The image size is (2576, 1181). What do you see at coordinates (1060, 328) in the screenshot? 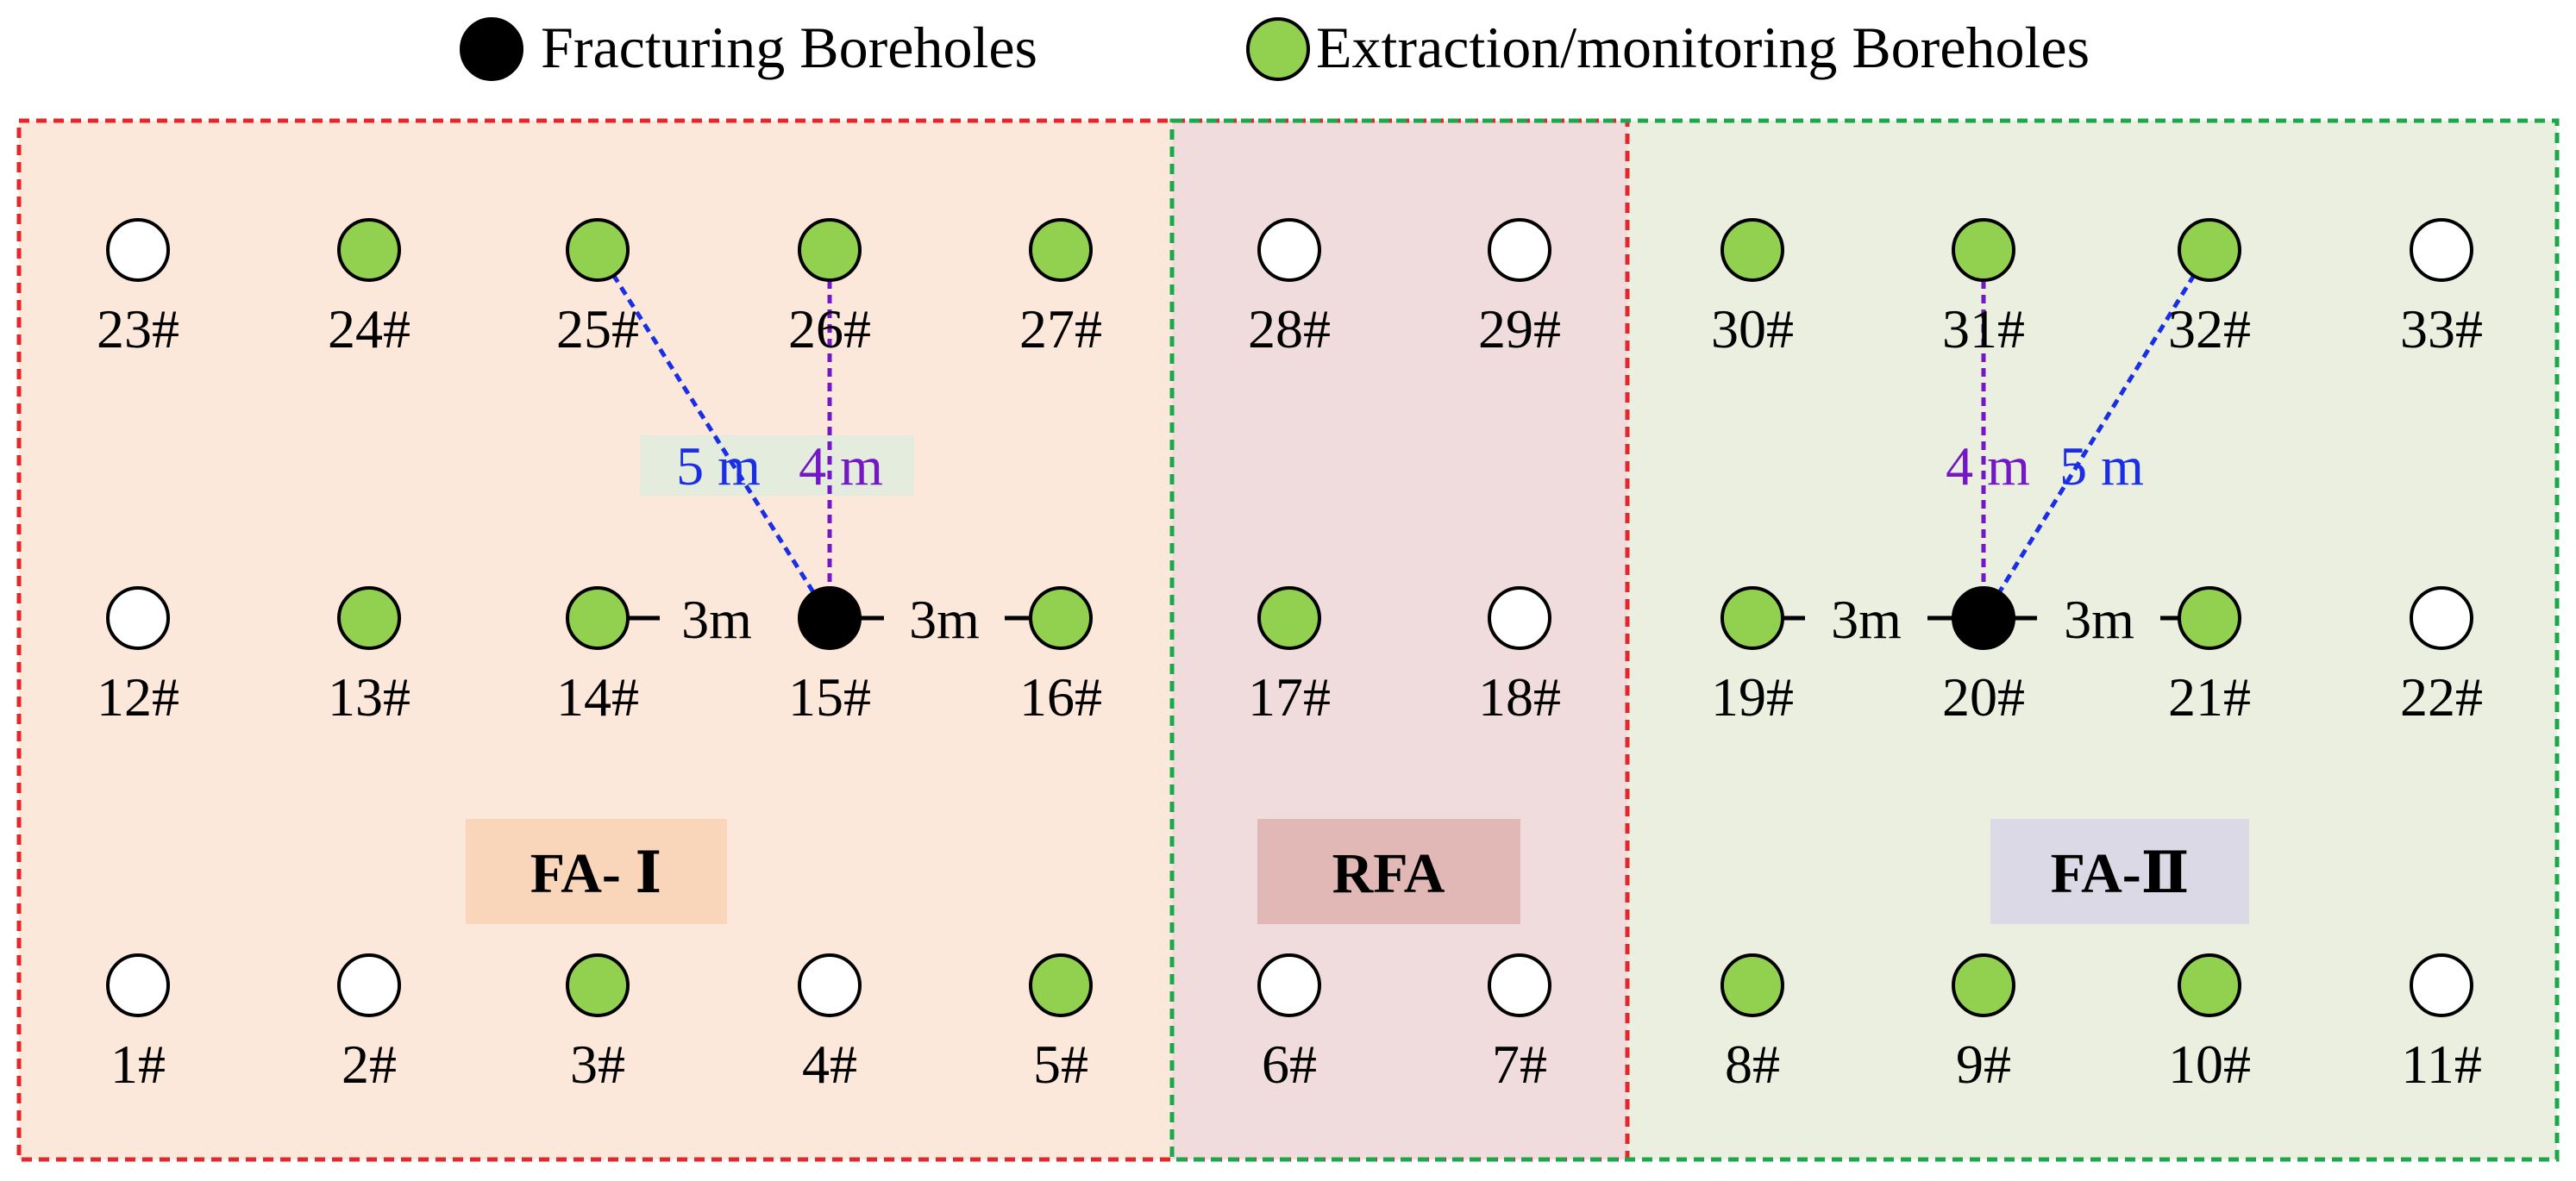
I see `borehole-27-label: 27#` at bounding box center [1060, 328].